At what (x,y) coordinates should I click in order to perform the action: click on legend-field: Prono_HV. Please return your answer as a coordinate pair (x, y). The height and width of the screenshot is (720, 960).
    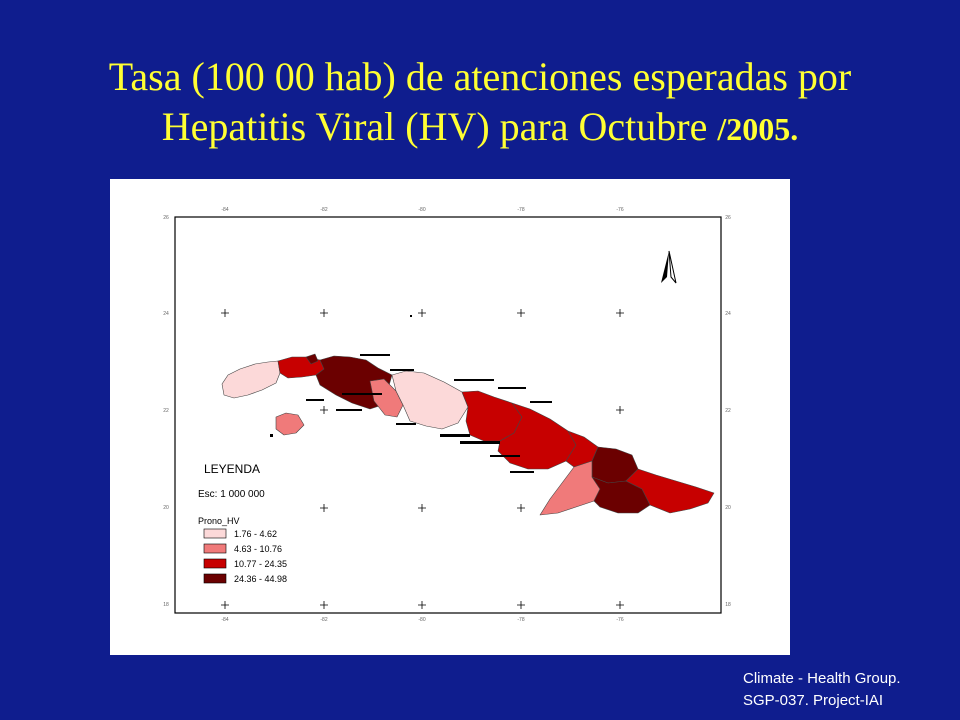
    Looking at the image, I should click on (219, 521).